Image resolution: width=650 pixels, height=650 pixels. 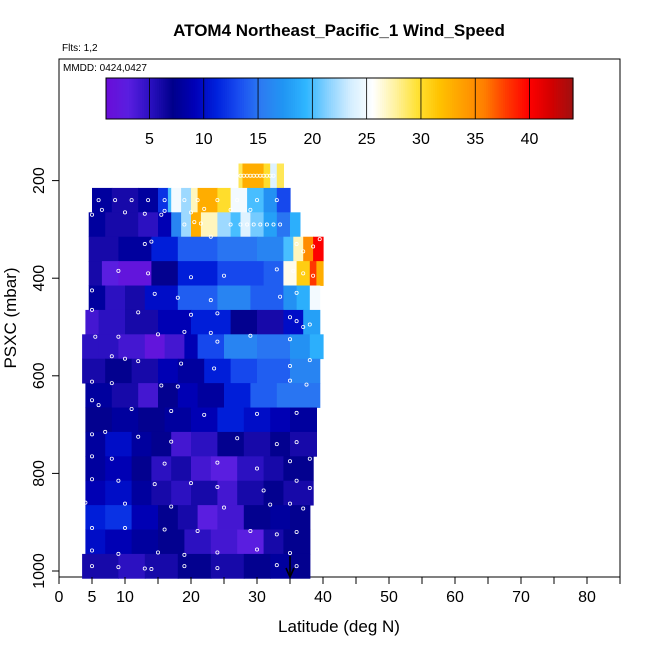 I want to click on x-tick-label: 30, so click(x=257, y=597).